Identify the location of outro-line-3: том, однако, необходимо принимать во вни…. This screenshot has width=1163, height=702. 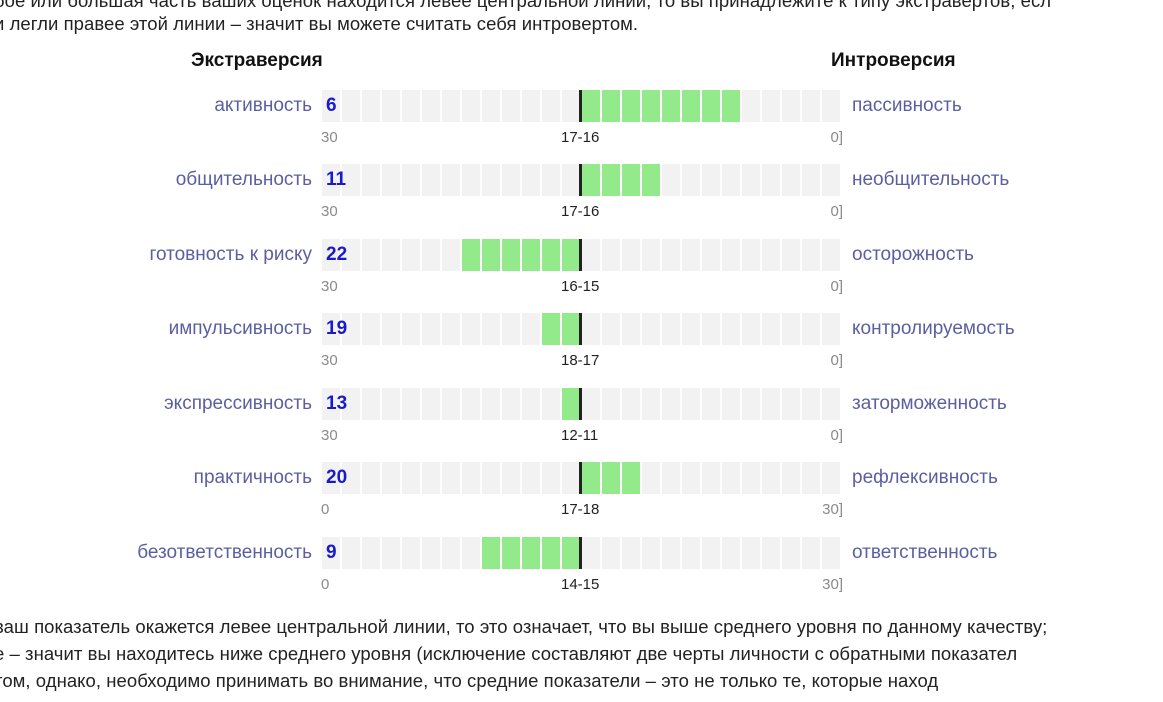
(469, 680).